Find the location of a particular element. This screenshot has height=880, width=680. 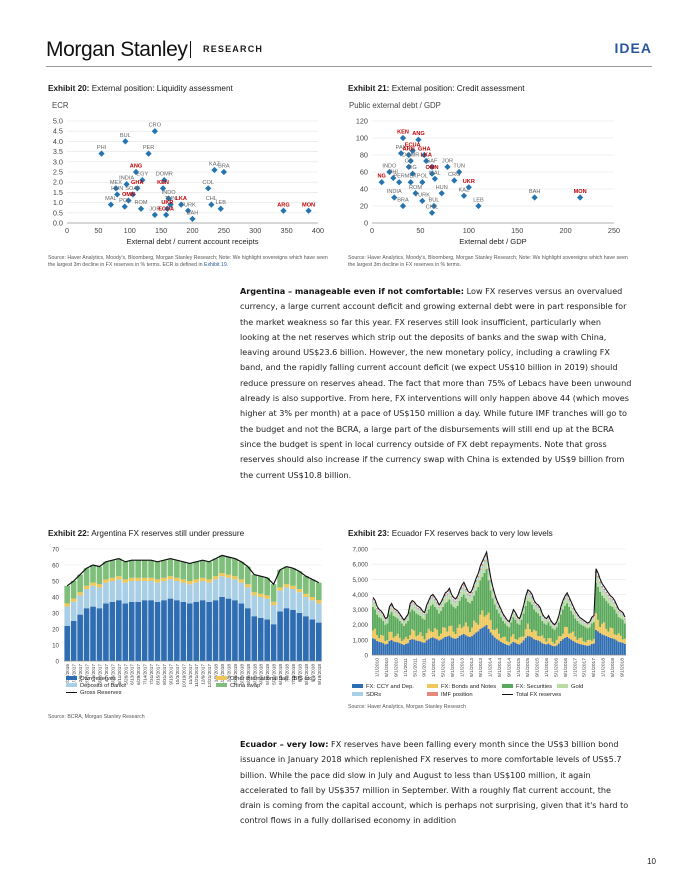

exhibit-22-source: Source: BCRA, Morgan Stanley Research is located at coordinates (96, 717).